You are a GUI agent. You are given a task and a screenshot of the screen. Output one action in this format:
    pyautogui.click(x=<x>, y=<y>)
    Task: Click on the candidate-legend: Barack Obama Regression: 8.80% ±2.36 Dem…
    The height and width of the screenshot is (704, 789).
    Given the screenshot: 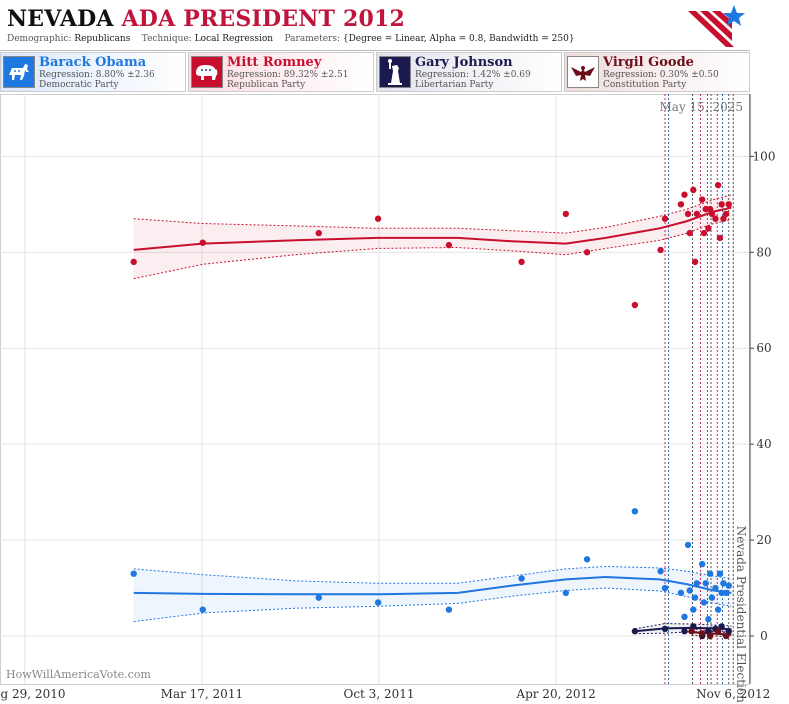 What is the action you would take?
    pyautogui.click(x=375, y=72)
    